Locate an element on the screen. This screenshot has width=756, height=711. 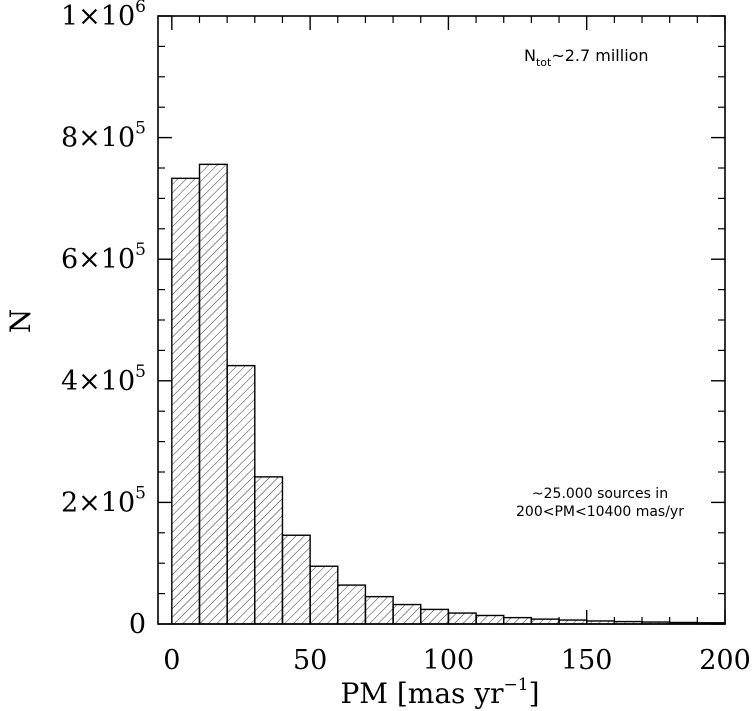
y-tick-label: 1×106 is located at coordinates (103, 16).